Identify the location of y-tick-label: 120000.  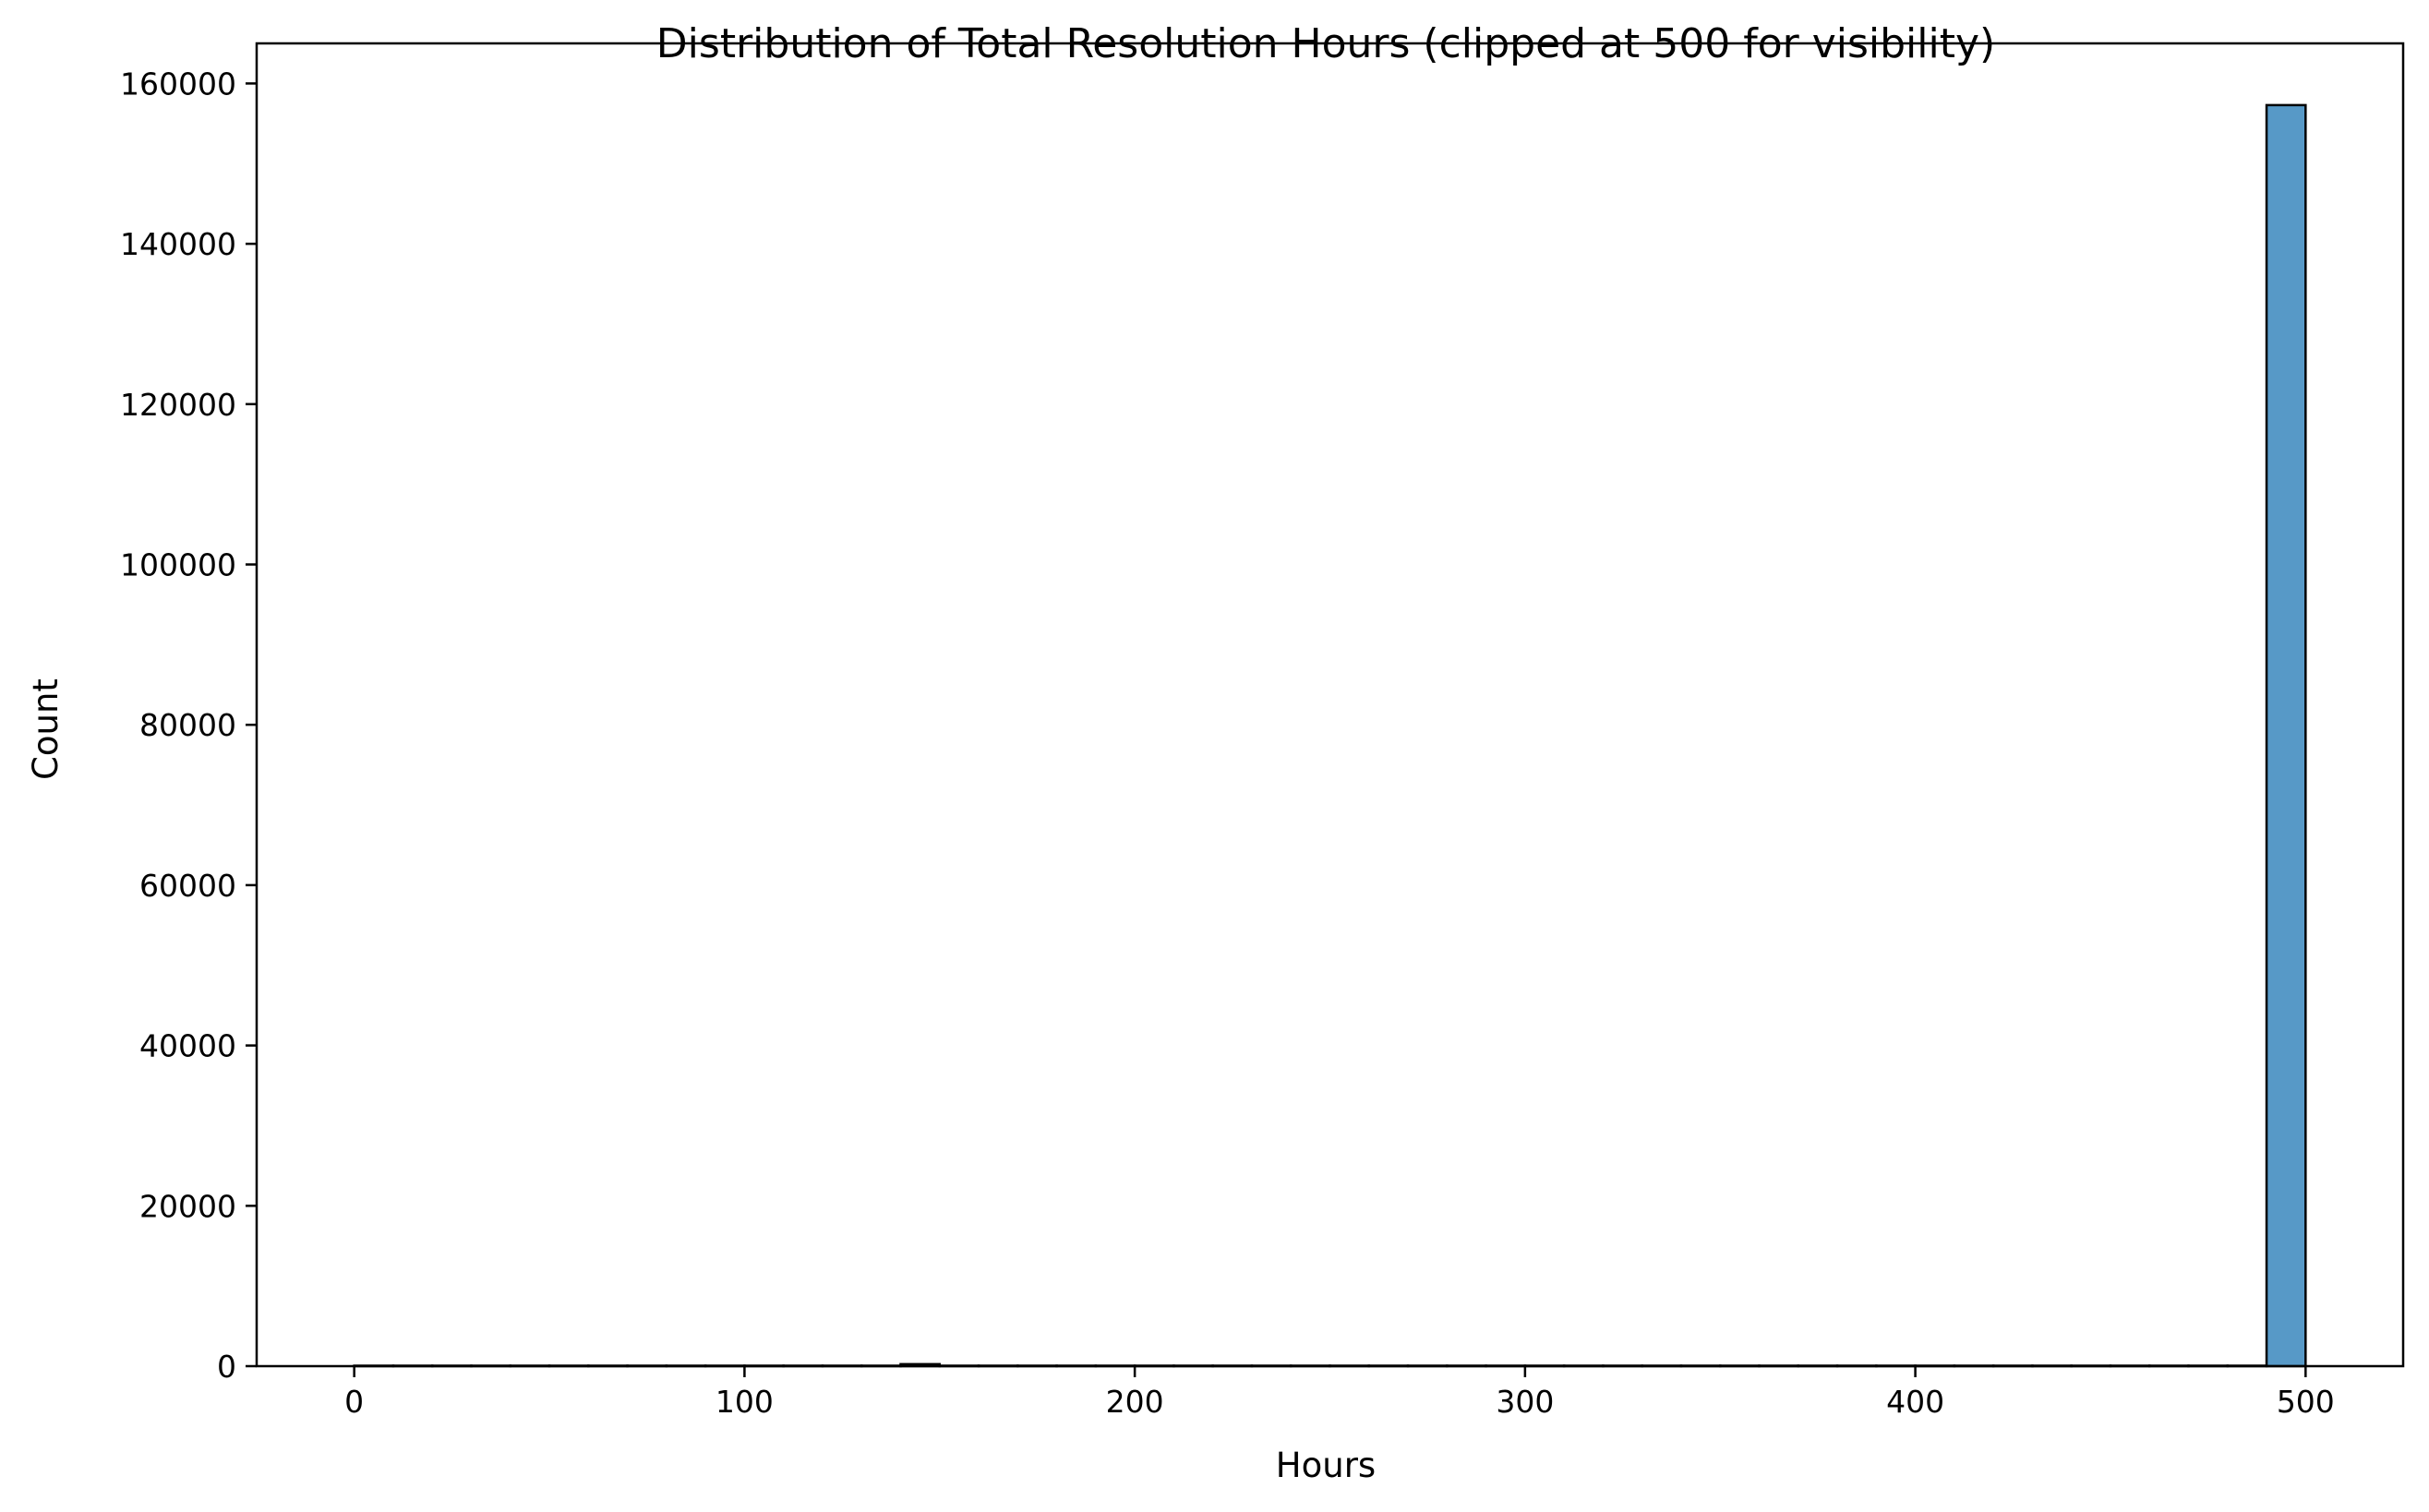
(178, 405).